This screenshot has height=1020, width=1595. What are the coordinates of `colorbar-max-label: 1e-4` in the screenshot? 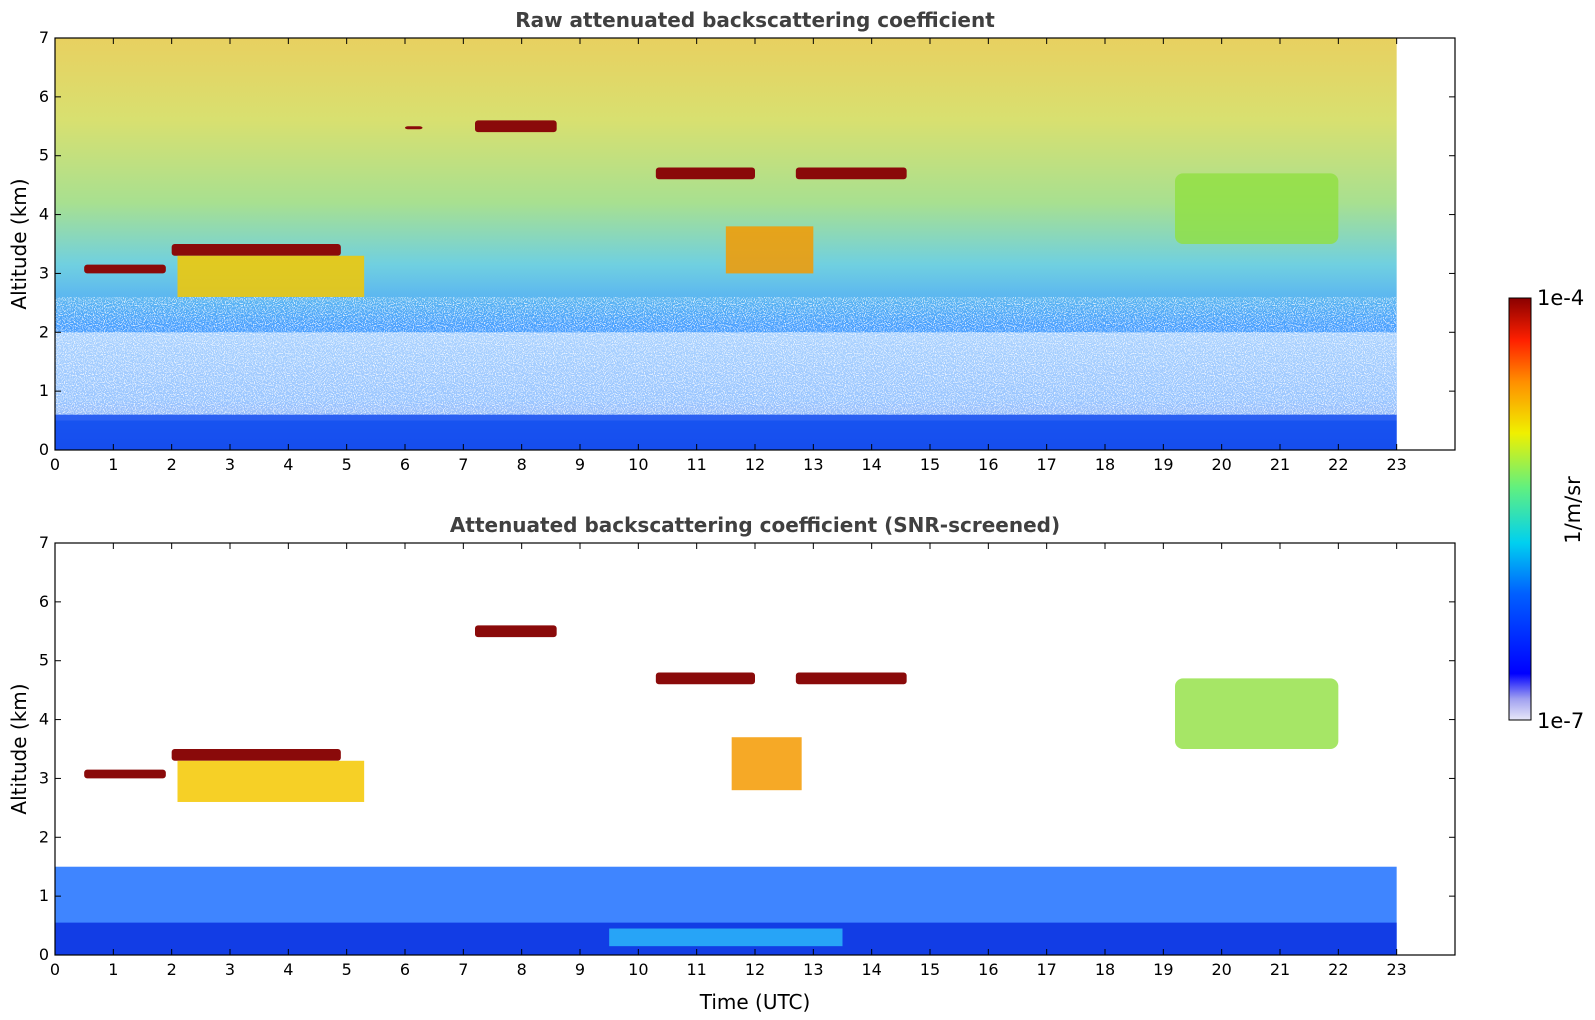 It's located at (1560, 298).